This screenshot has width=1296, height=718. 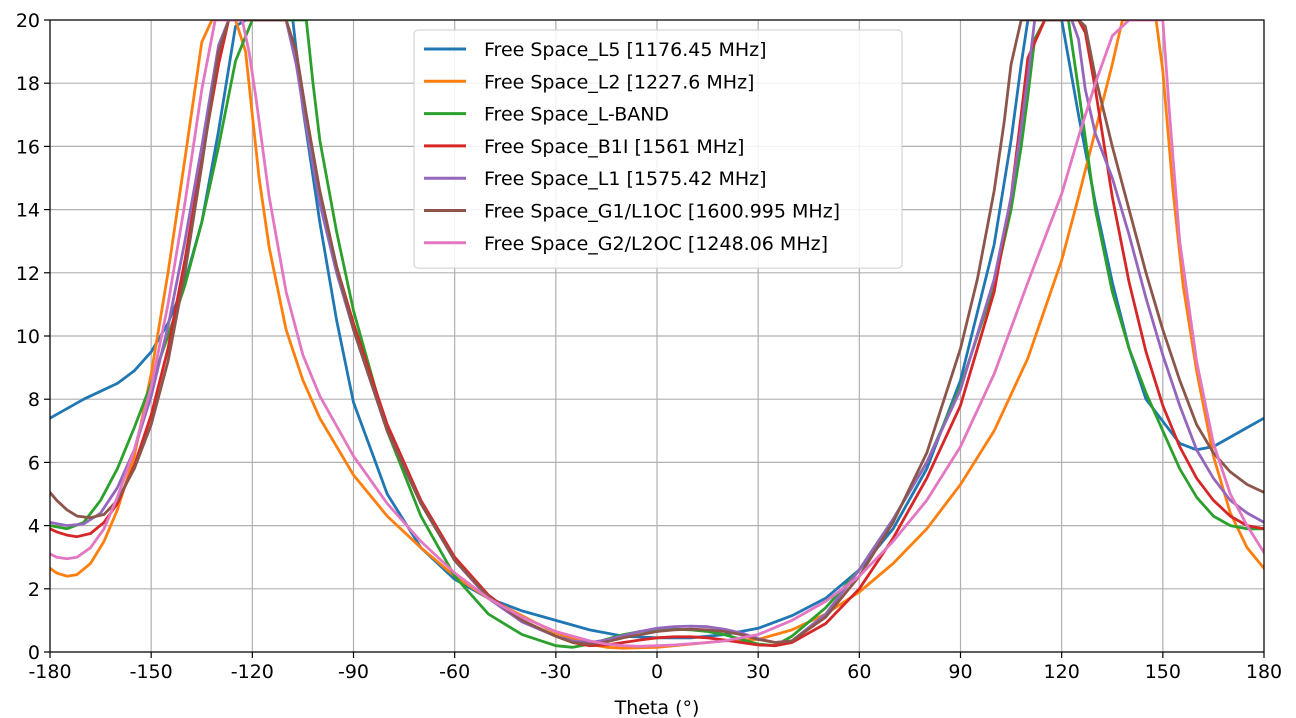 I want to click on x-axis-ticks: -180 -150 -120 -90 -60 -30 0 30 60 90 120 150 180, so click(x=655, y=667).